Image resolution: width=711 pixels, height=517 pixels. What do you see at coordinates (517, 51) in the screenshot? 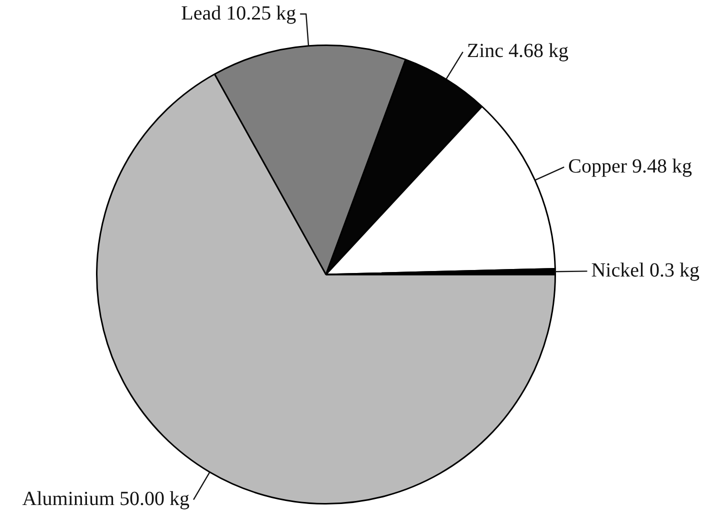
I see `slice-label: Zinc 4.68 kg` at bounding box center [517, 51].